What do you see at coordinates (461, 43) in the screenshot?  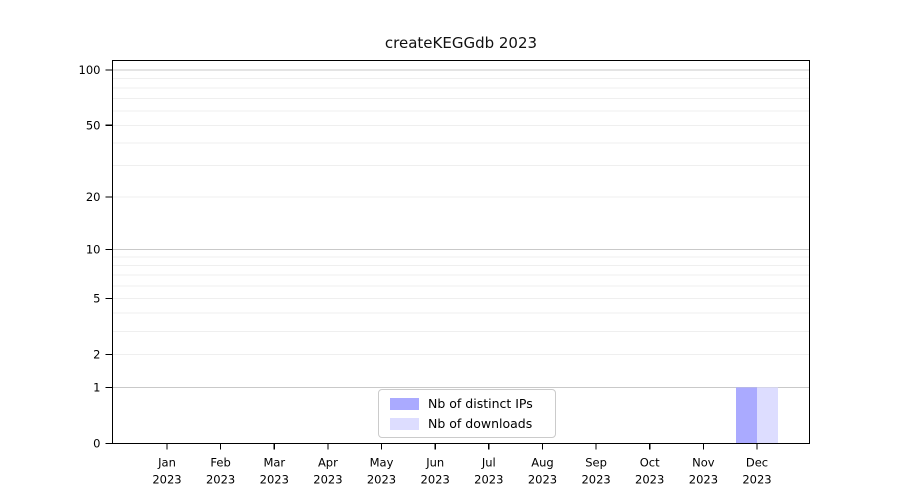 I see `chart-title: createKEGGdb 2023` at bounding box center [461, 43].